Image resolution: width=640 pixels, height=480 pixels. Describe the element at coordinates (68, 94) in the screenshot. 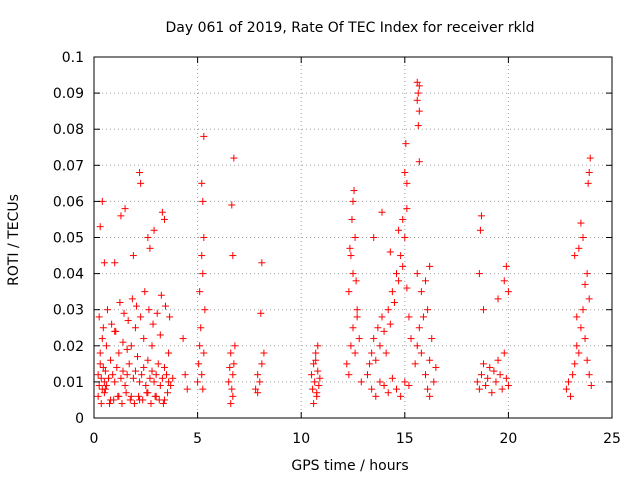

I see `y-tick-label: 0.09` at that location.